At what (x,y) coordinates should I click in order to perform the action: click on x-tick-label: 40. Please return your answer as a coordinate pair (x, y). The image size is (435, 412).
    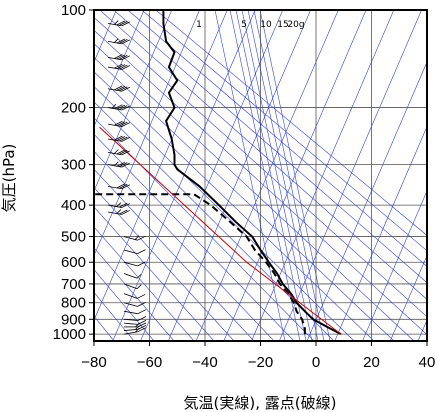
    Looking at the image, I should click on (427, 362).